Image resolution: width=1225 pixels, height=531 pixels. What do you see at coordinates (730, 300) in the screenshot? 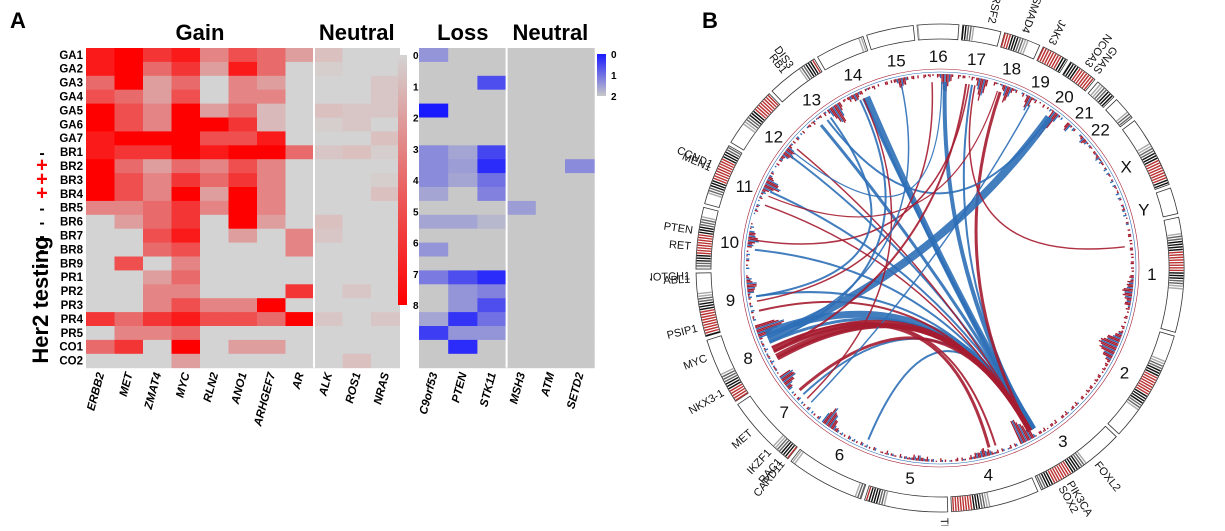
I see `chromosome-label: 9` at bounding box center [730, 300].